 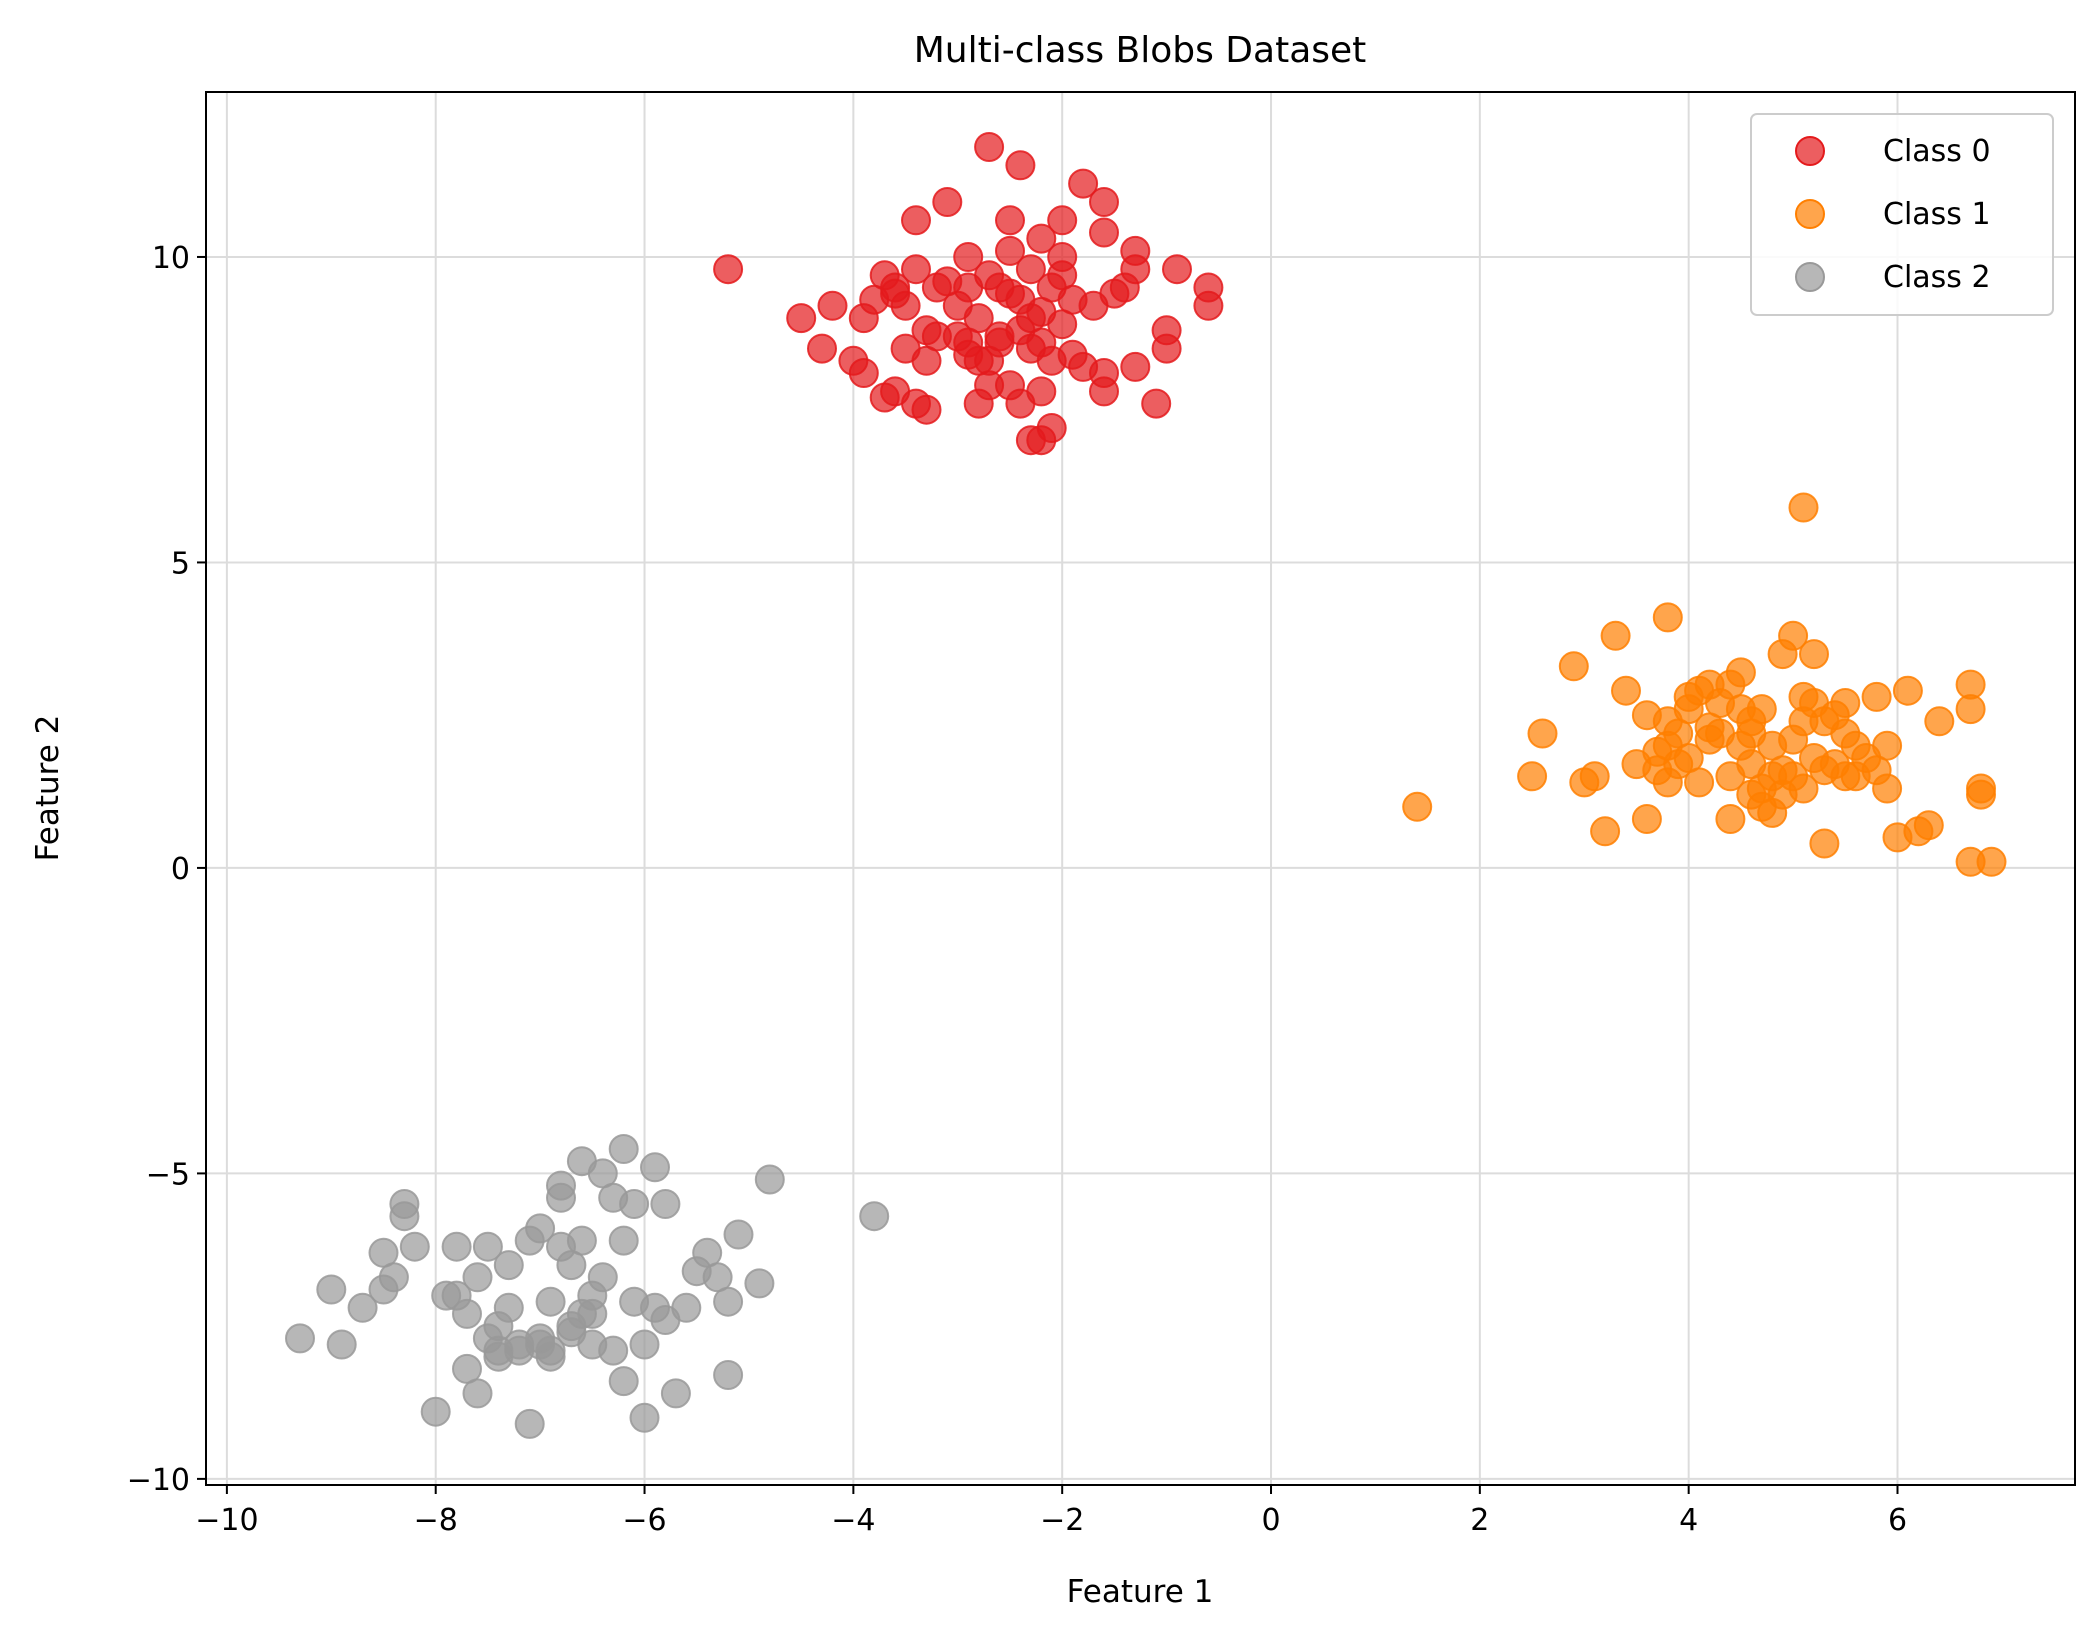 What do you see at coordinates (158, 1480) in the screenshot?
I see `y-tick-label: −10` at bounding box center [158, 1480].